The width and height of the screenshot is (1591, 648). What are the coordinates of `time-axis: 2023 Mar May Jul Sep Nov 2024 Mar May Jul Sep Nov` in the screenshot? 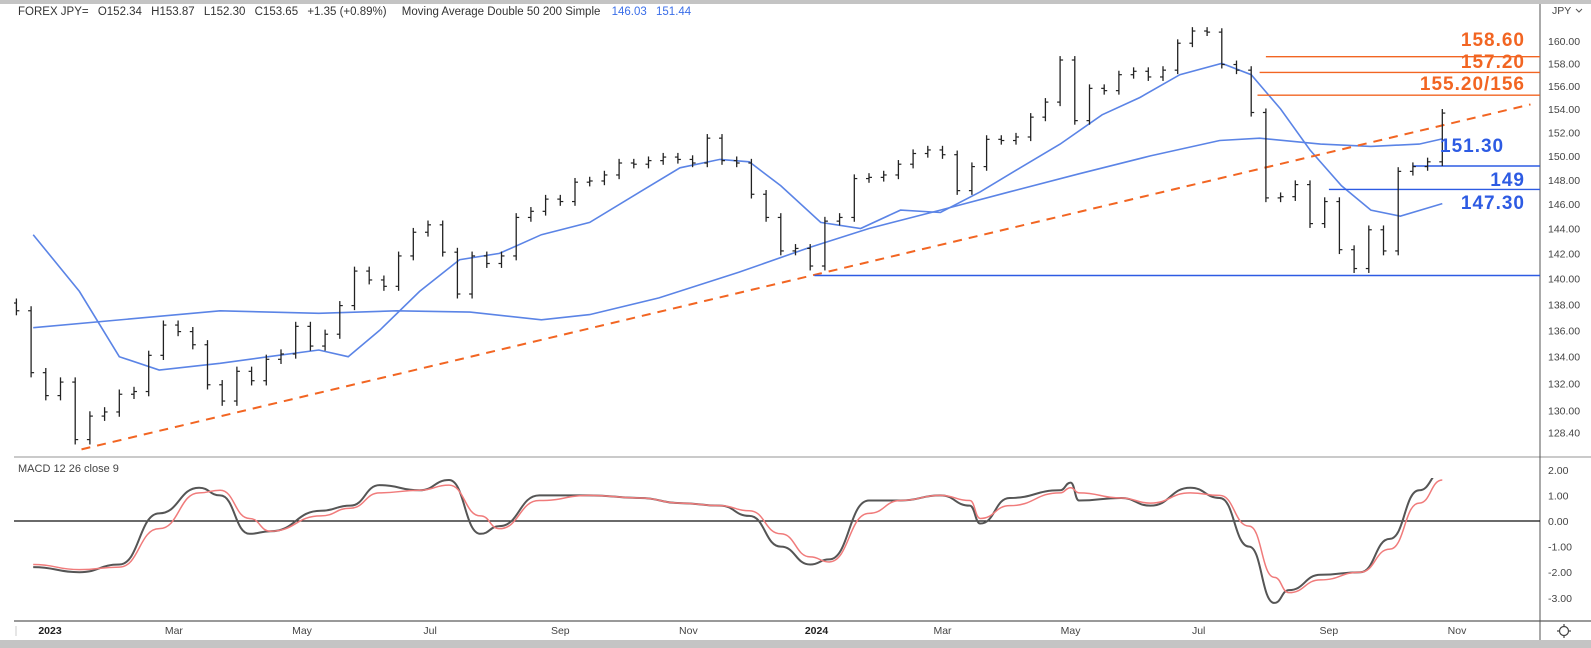 It's located at (752, 631).